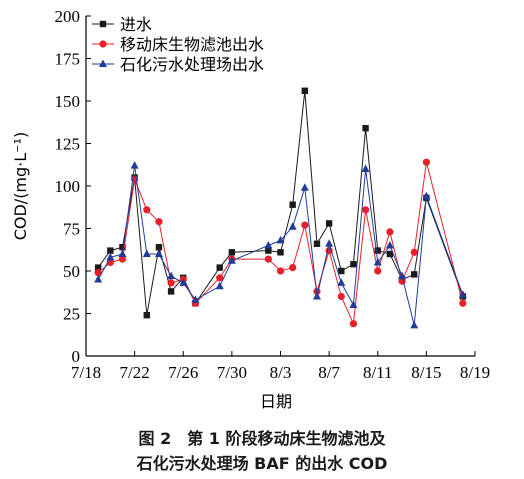 This screenshot has height=479, width=524. I want to click on y-tick-label: 25, so click(71, 314).